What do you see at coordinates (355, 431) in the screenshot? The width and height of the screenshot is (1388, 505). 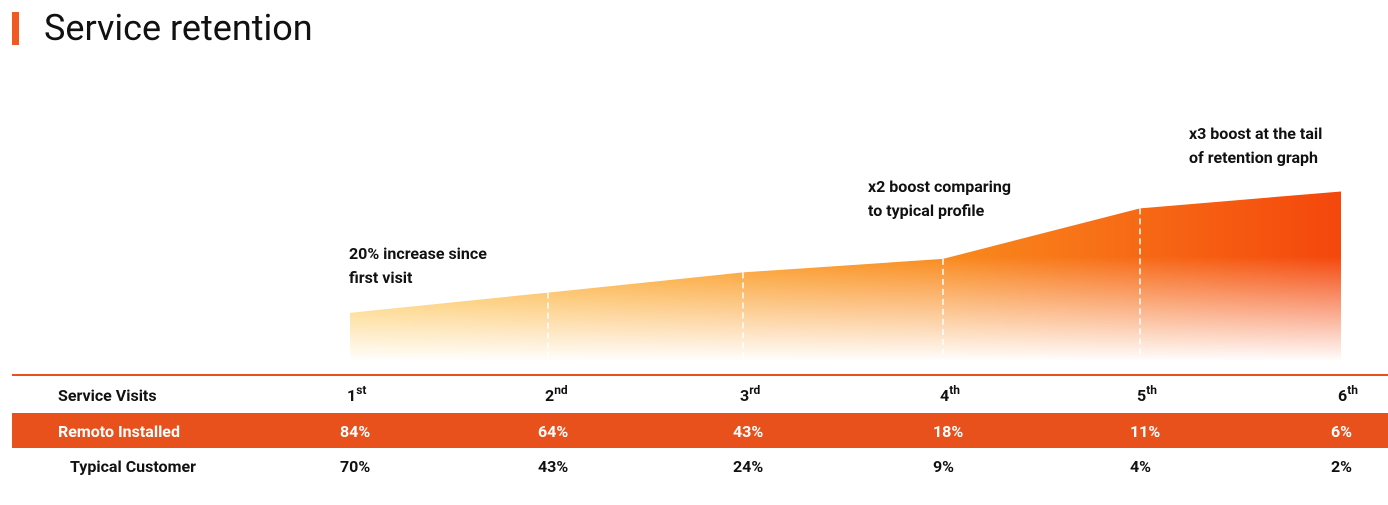 I see `cell: 84%` at bounding box center [355, 431].